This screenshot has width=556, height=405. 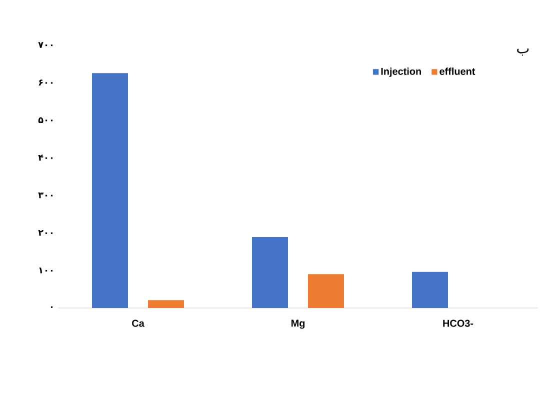 What do you see at coordinates (458, 323) in the screenshot?
I see `x-tick-label: HCO3-` at bounding box center [458, 323].